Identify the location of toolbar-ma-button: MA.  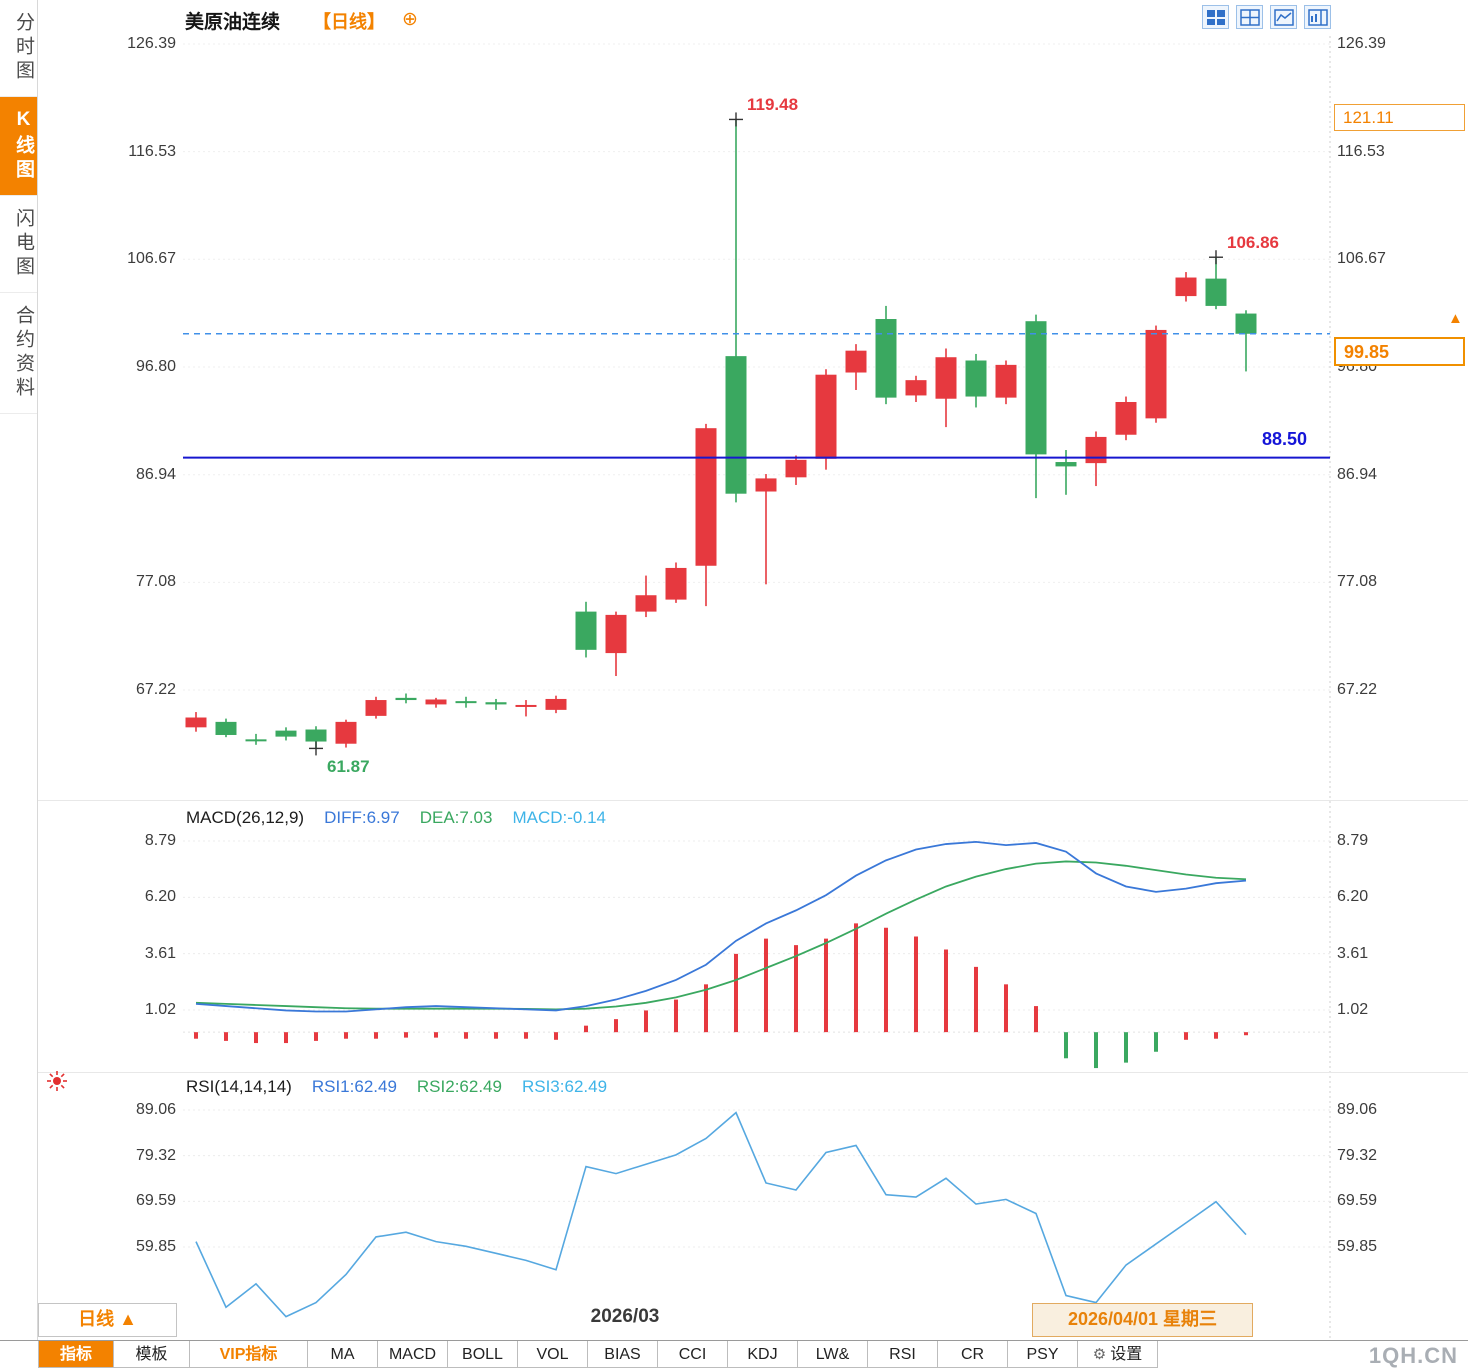
(343, 1354).